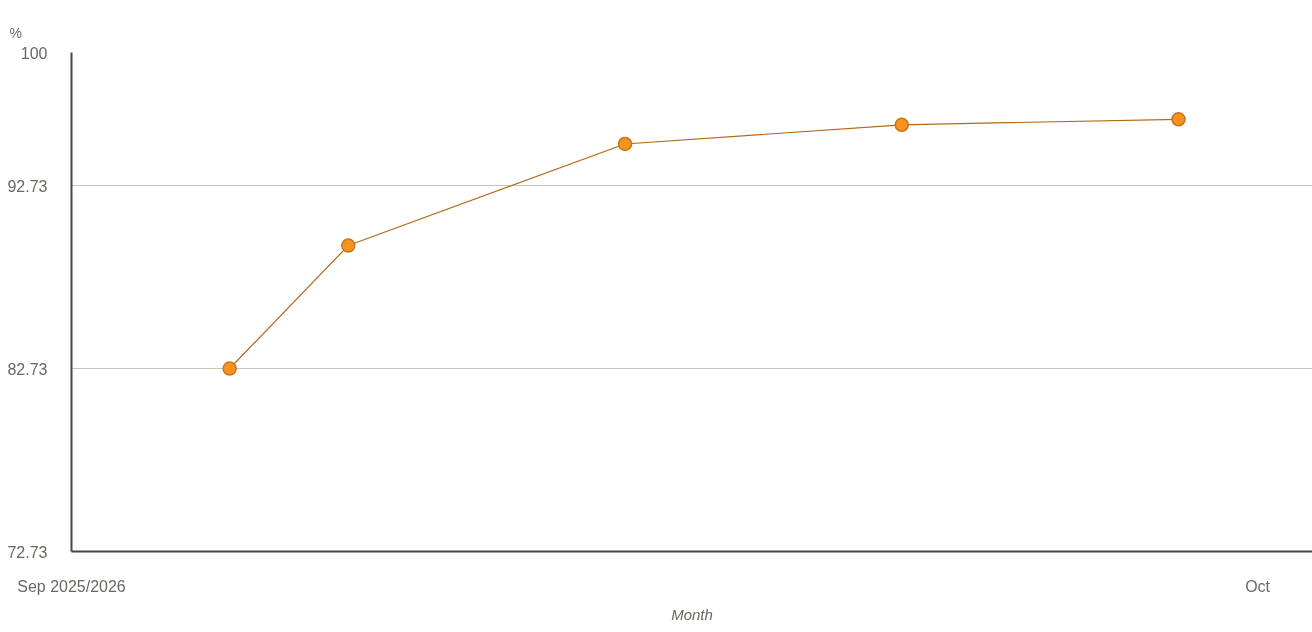  What do you see at coordinates (34, 53) in the screenshot?
I see `y-tick-label: 100` at bounding box center [34, 53].